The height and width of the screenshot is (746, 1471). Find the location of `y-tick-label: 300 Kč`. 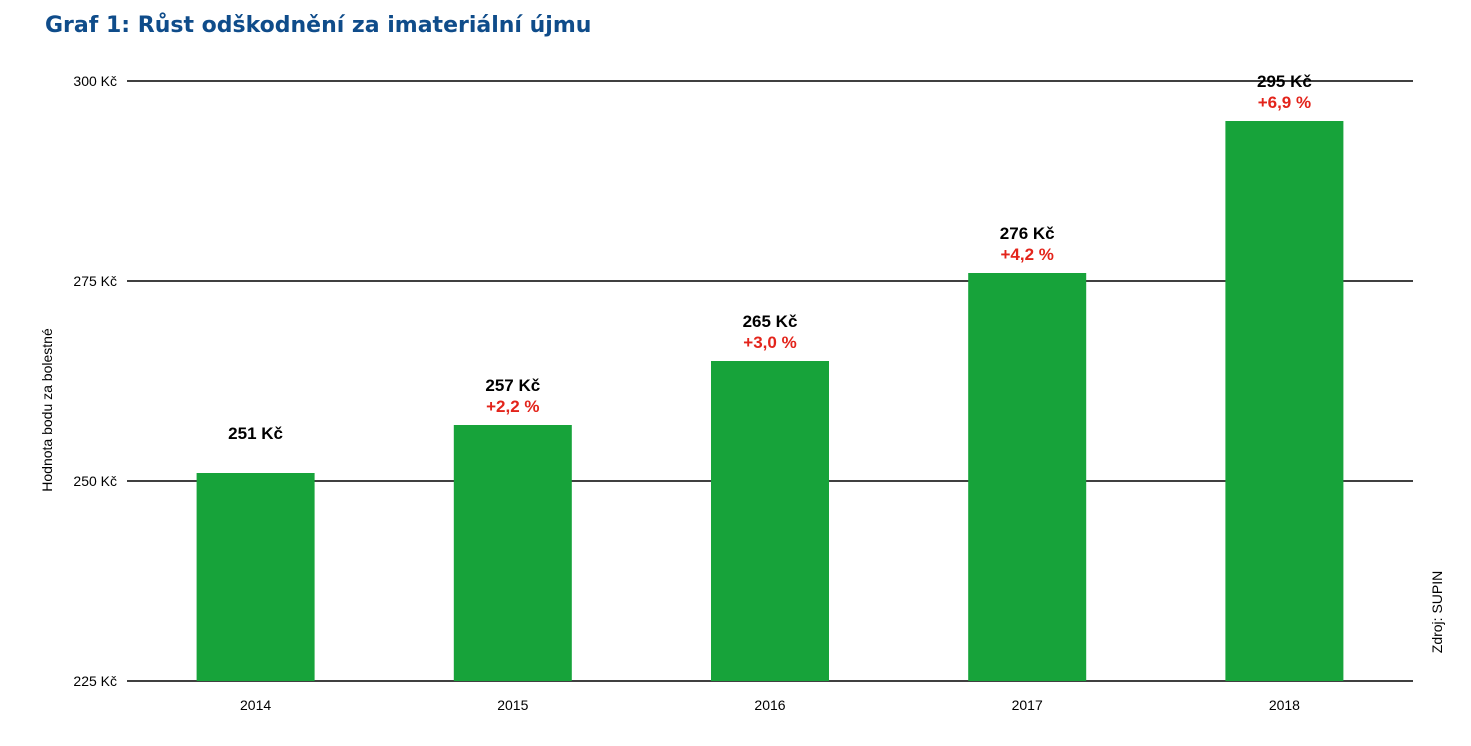

y-tick-label: 300 Kč is located at coordinates (95, 81).